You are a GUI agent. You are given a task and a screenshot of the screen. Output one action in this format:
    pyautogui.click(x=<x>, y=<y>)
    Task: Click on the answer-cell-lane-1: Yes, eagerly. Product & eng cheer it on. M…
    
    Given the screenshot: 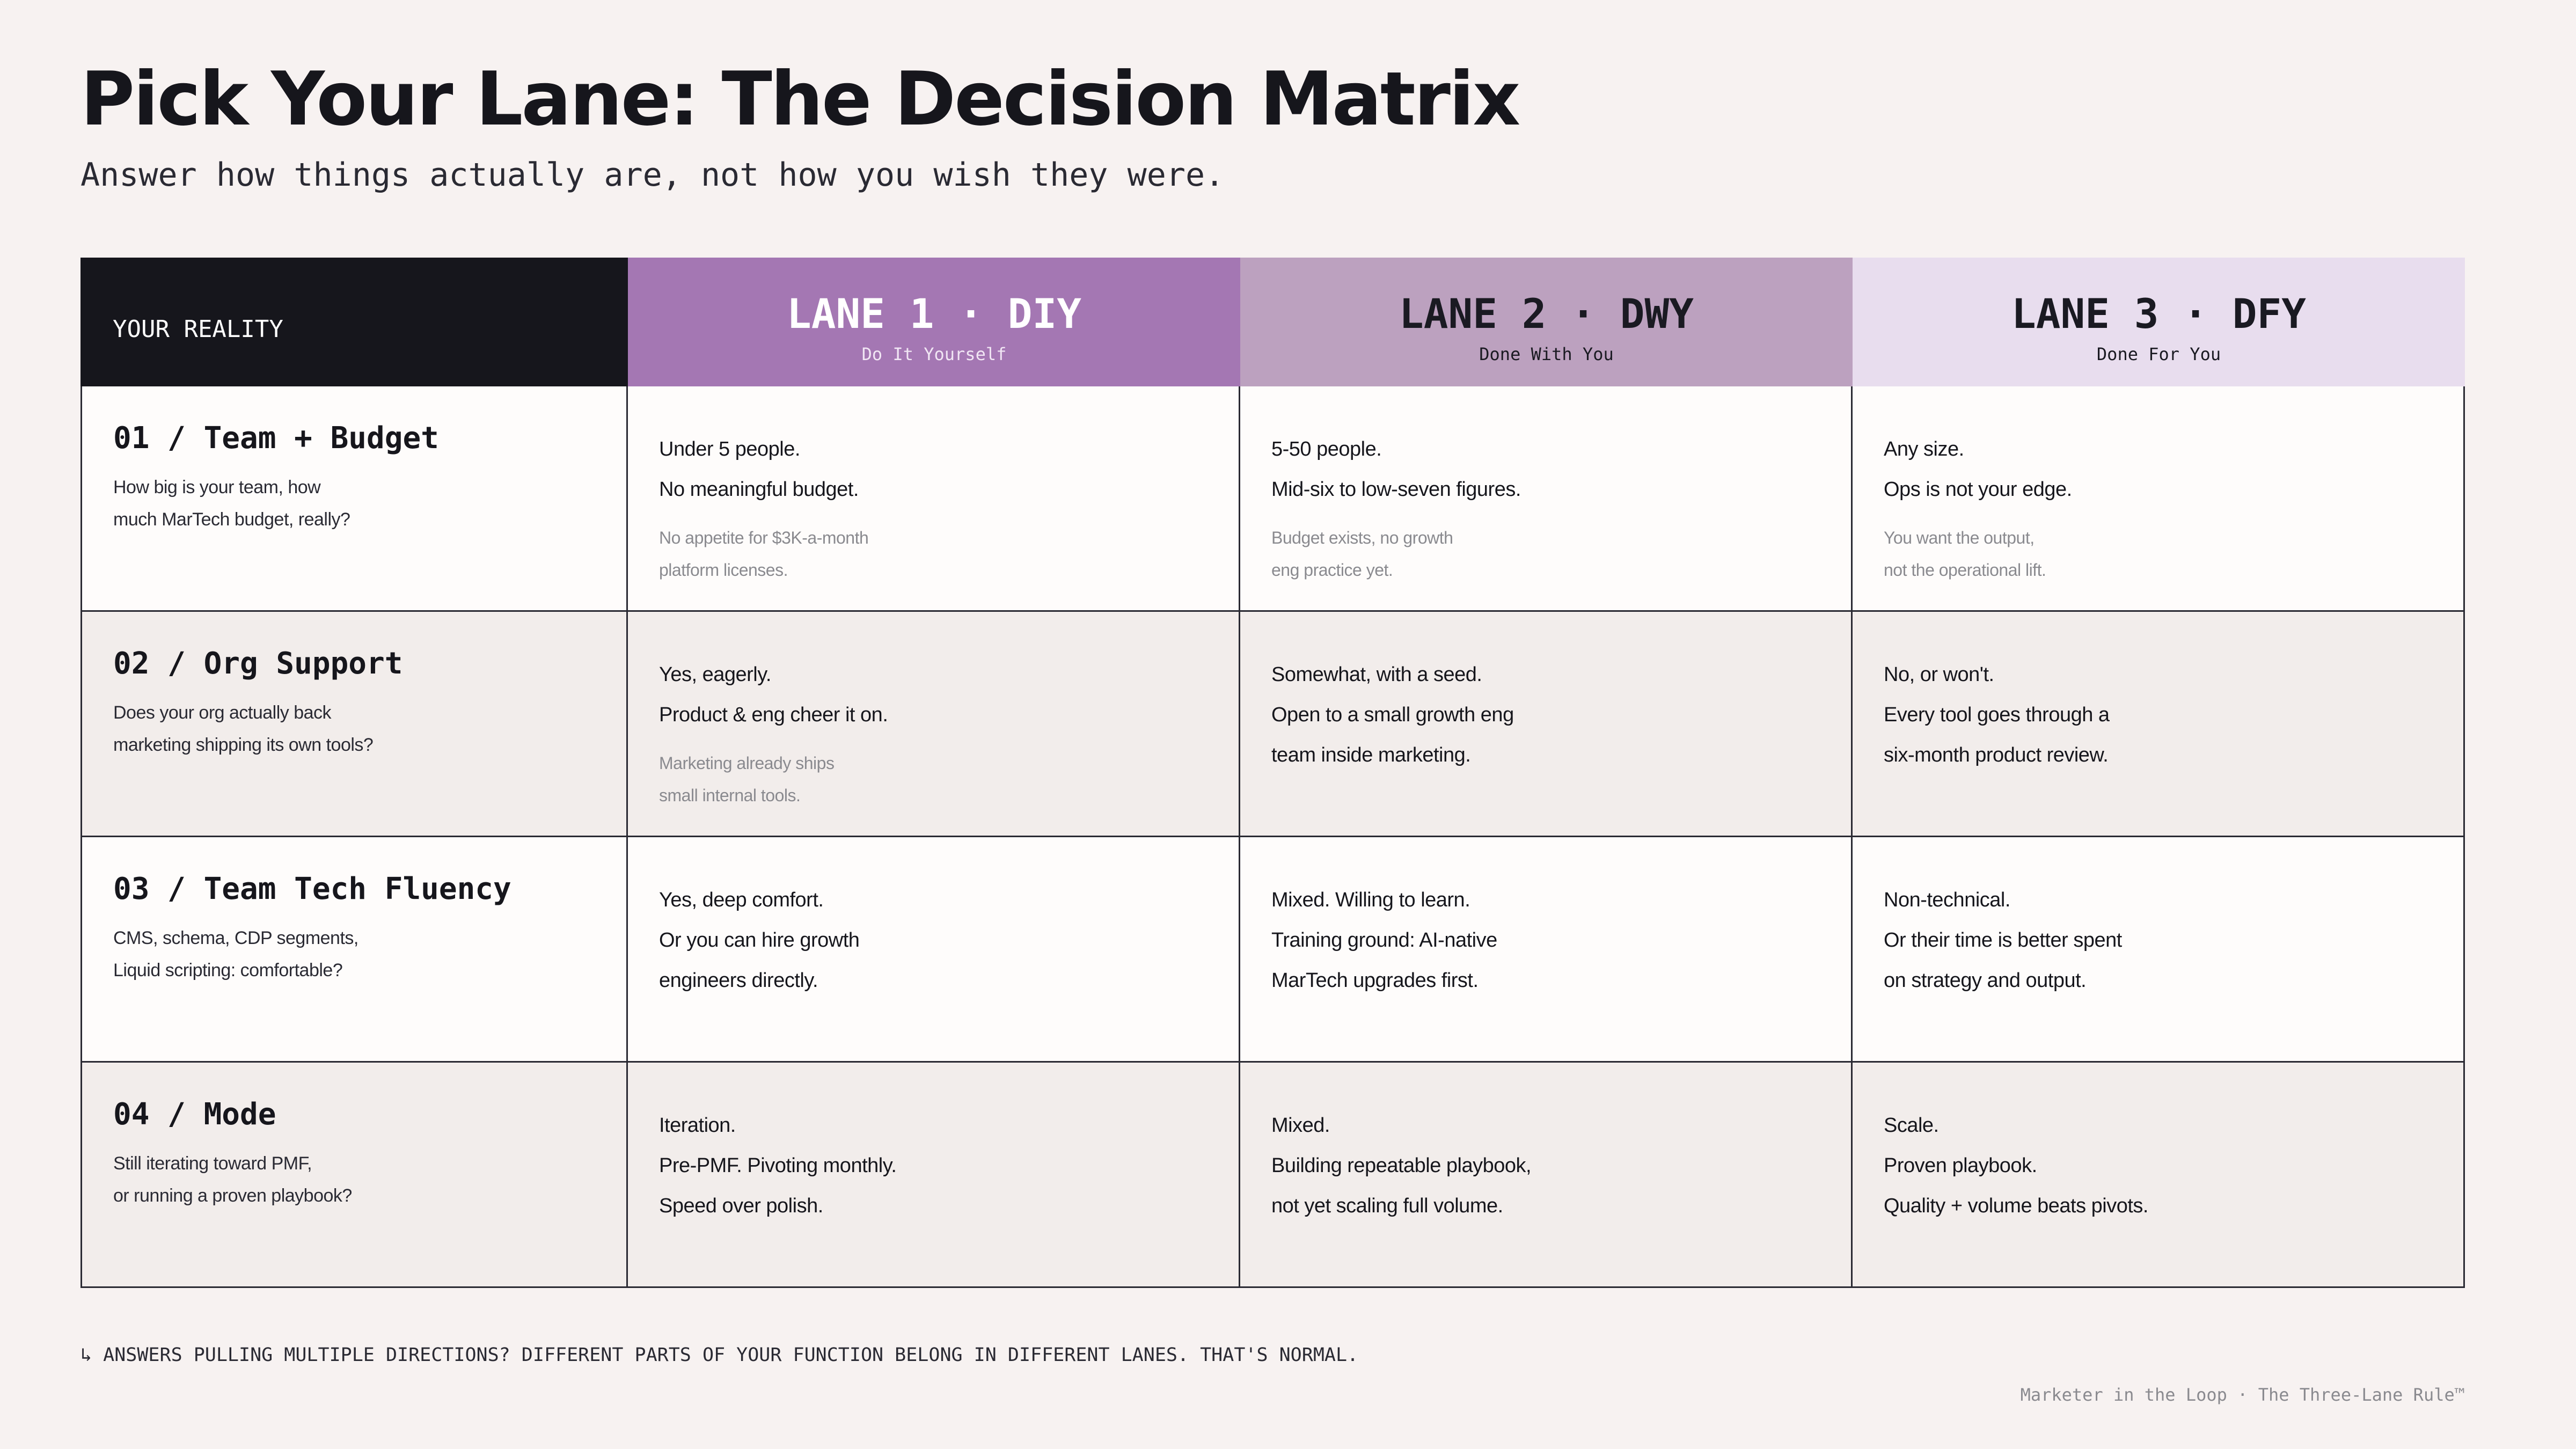 What is the action you would take?
    pyautogui.click(x=934, y=724)
    